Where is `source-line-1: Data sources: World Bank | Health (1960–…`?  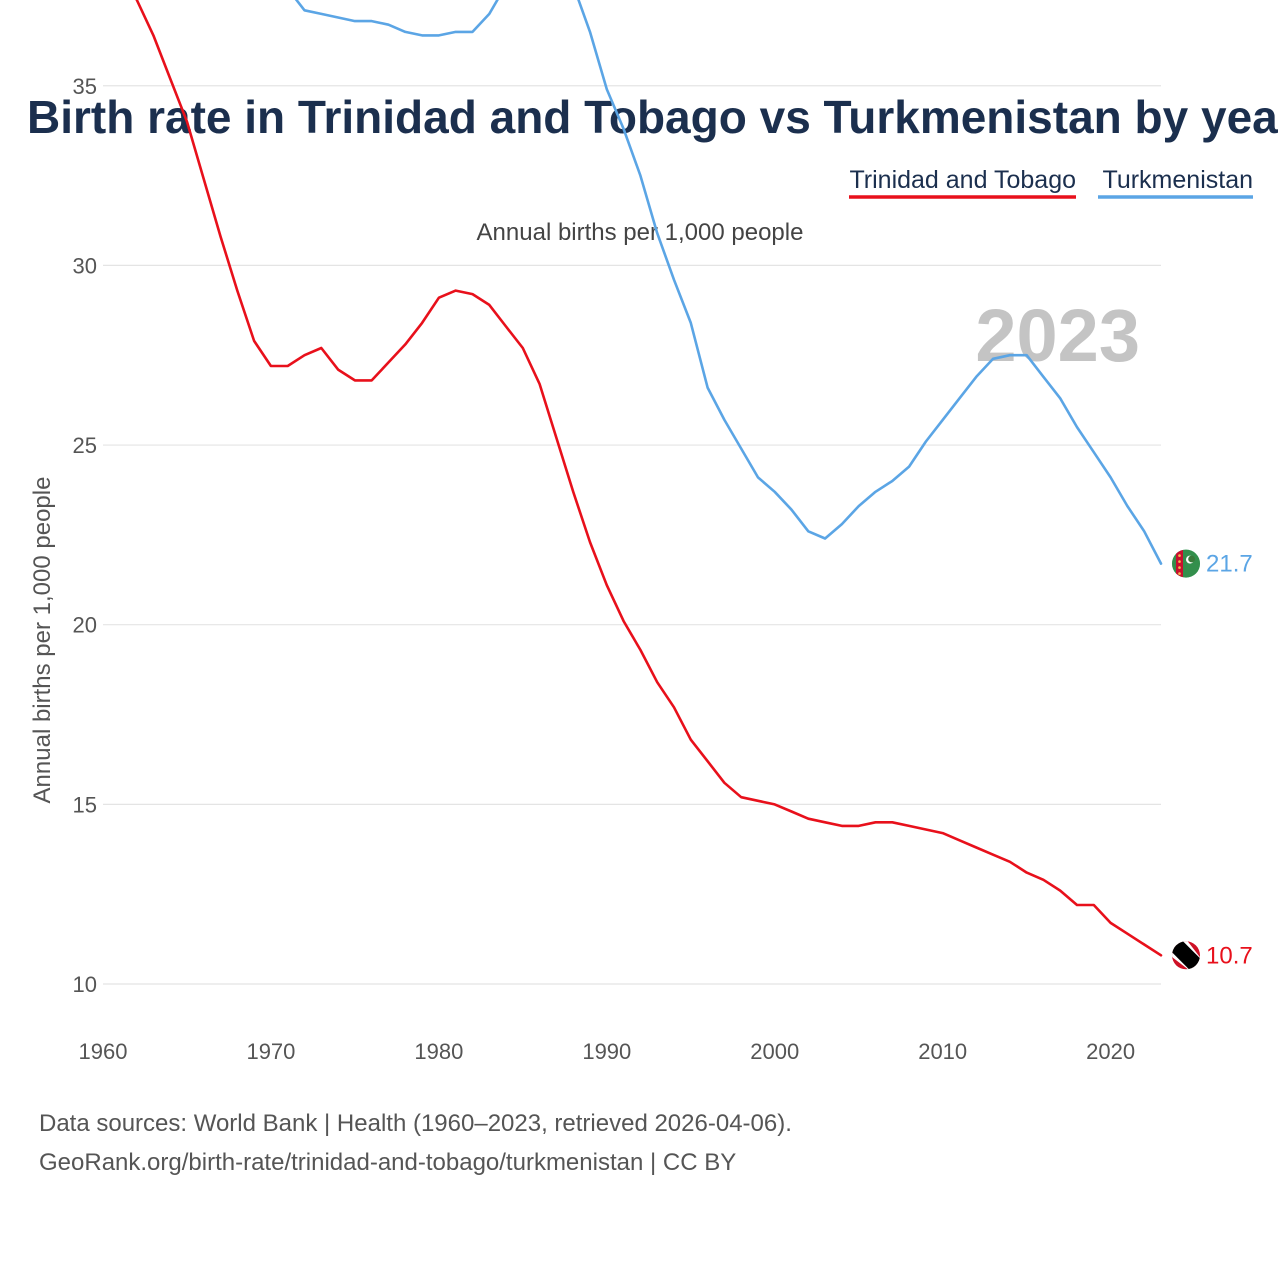 source-line-1: Data sources: World Bank | Health (1960–… is located at coordinates (415, 1123).